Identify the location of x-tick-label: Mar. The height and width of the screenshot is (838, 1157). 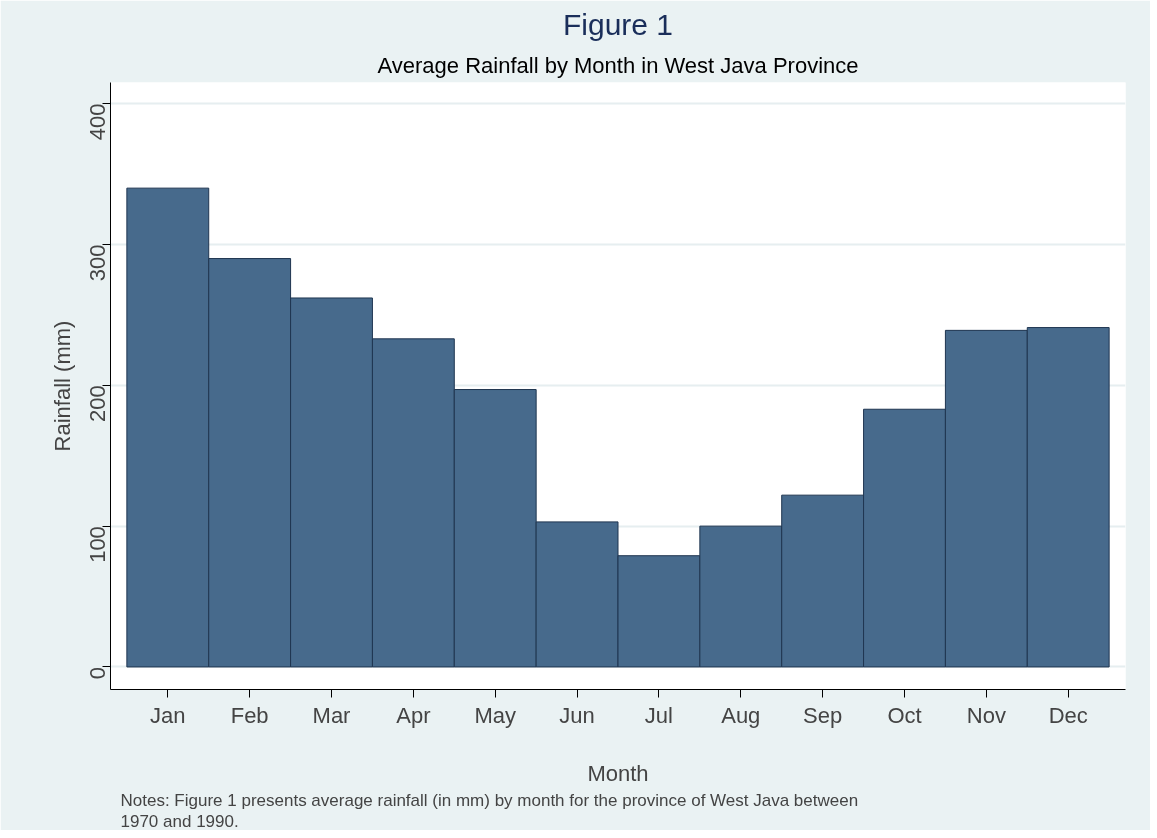
(331, 715).